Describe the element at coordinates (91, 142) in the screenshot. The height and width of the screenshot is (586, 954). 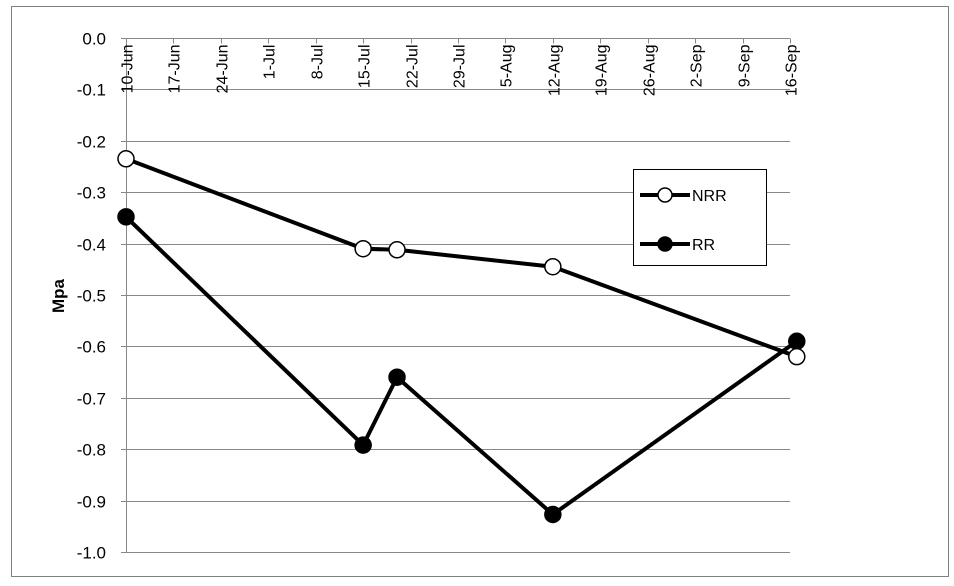
I see `y-tick-label: -0.2` at that location.